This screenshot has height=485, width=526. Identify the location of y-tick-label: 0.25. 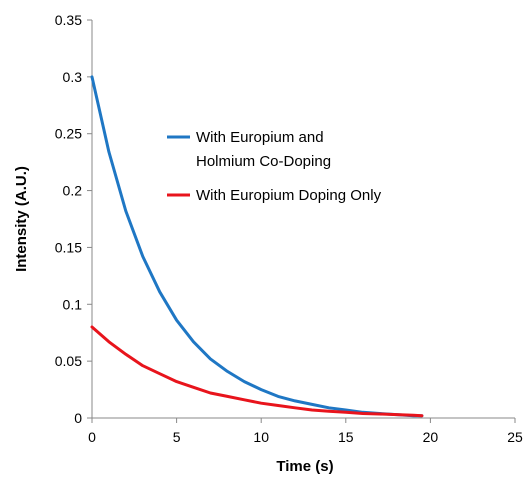
(68, 134).